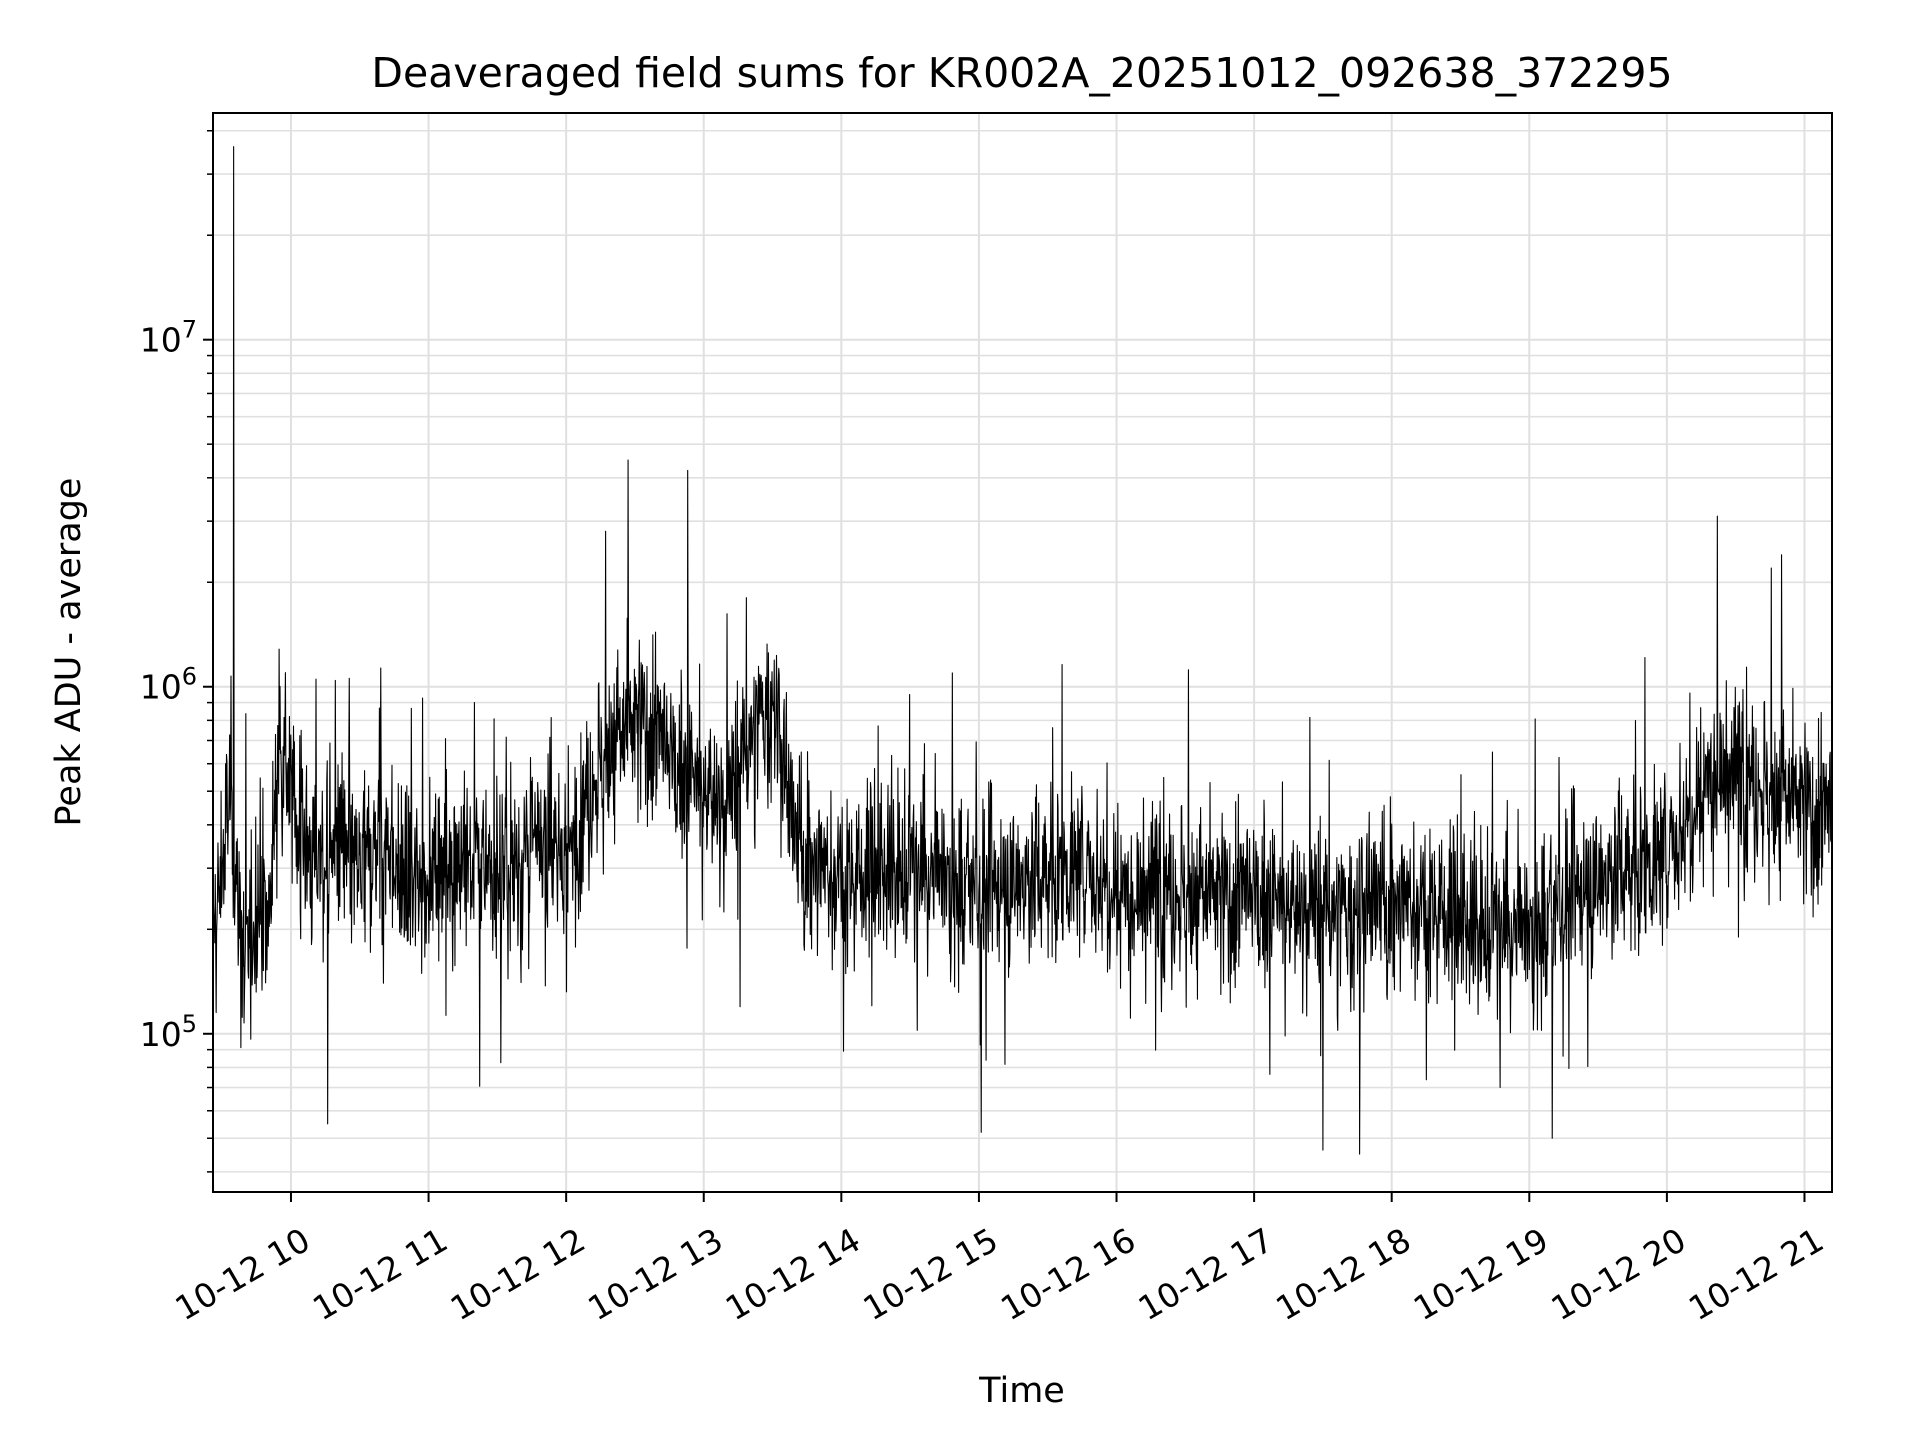 This screenshot has height=1440, width=1920. What do you see at coordinates (168, 685) in the screenshot?
I see `y-tick-label: 10⁶` at bounding box center [168, 685].